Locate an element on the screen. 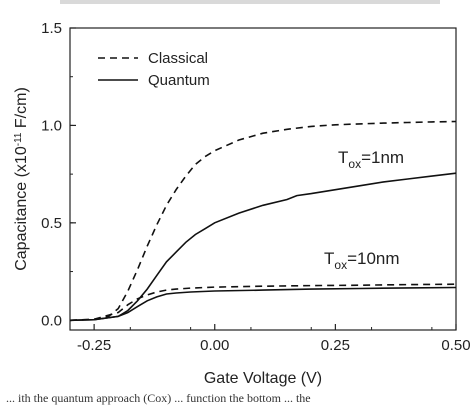 Image resolution: width=474 pixels, height=410 pixels. caption-top-fragment is located at coordinates (250, 2).